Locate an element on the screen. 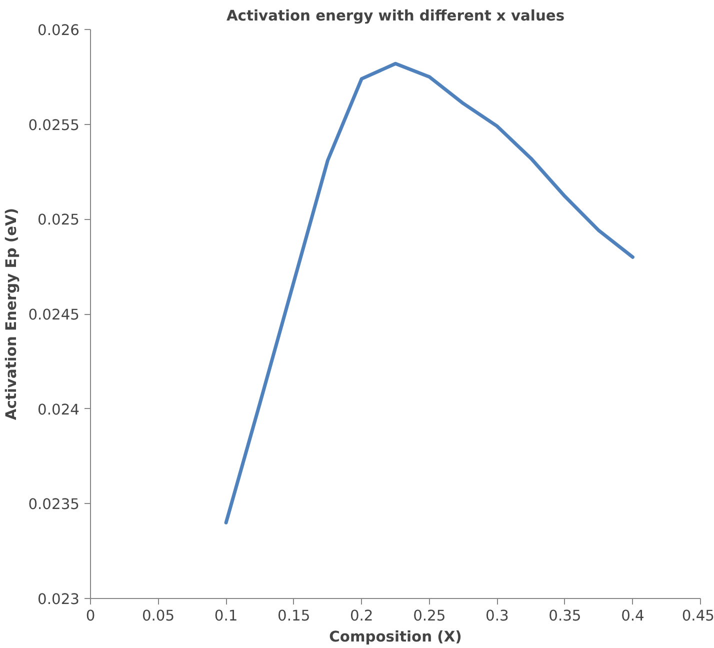 The height and width of the screenshot is (648, 714). x-tick-label: 0 is located at coordinates (91, 616).